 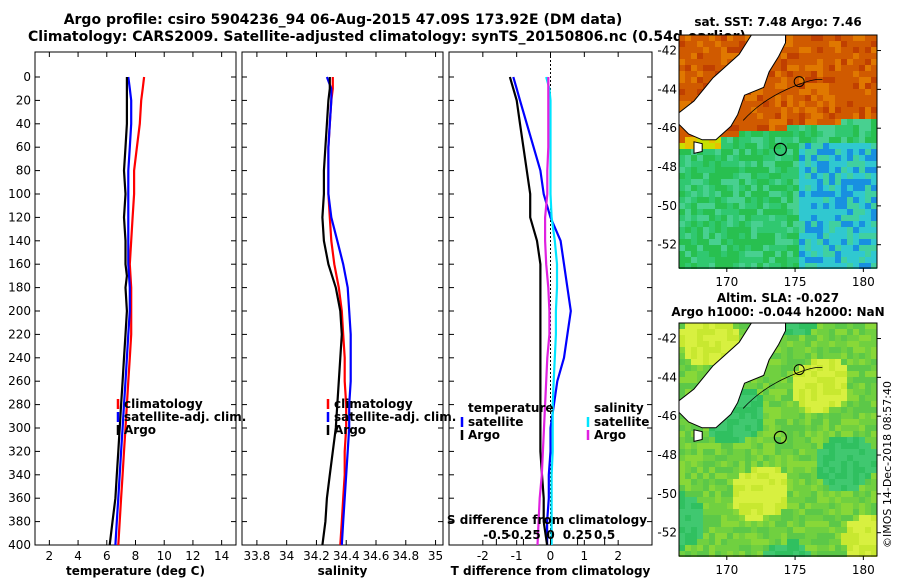 What do you see at coordinates (346, 556) in the screenshot?
I see `x-tick-label: 34.4` at bounding box center [346, 556].